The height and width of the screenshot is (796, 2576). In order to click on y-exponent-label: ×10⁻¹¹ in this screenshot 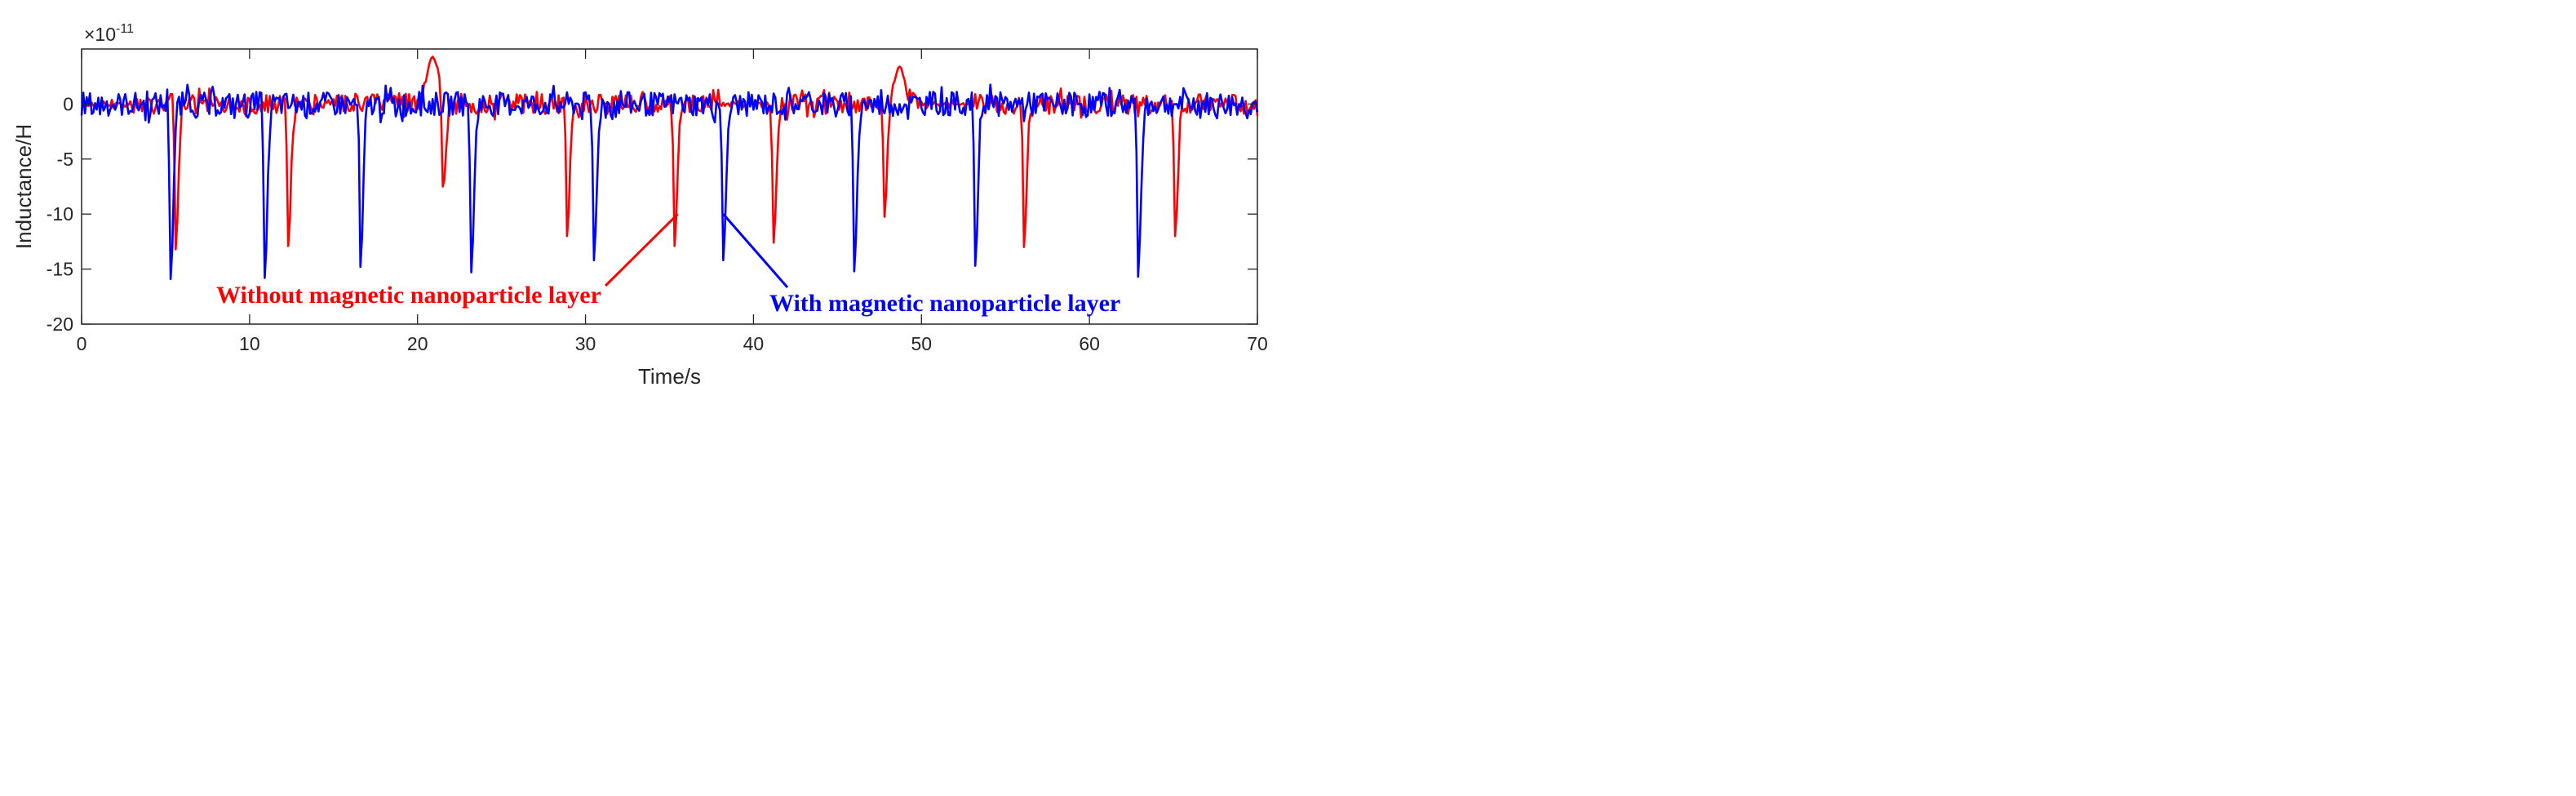, I will do `click(109, 33)`.